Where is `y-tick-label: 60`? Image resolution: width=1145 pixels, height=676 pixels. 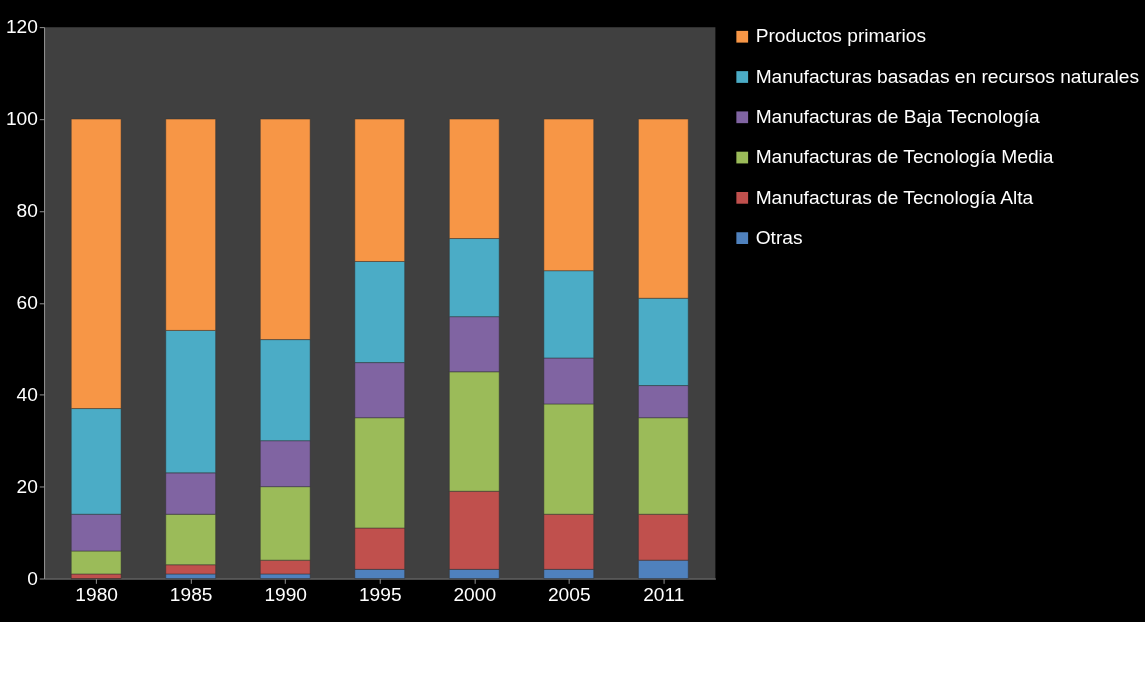
y-tick-label: 60 is located at coordinates (27, 303).